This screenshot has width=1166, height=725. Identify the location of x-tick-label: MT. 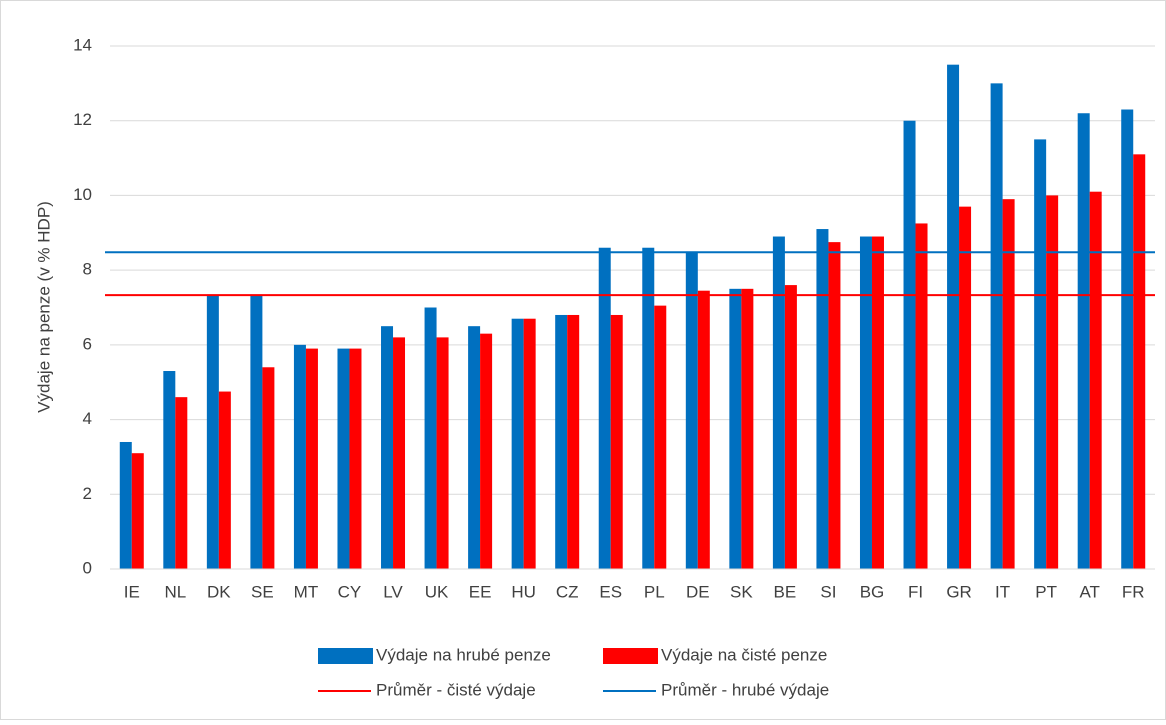
(306, 591).